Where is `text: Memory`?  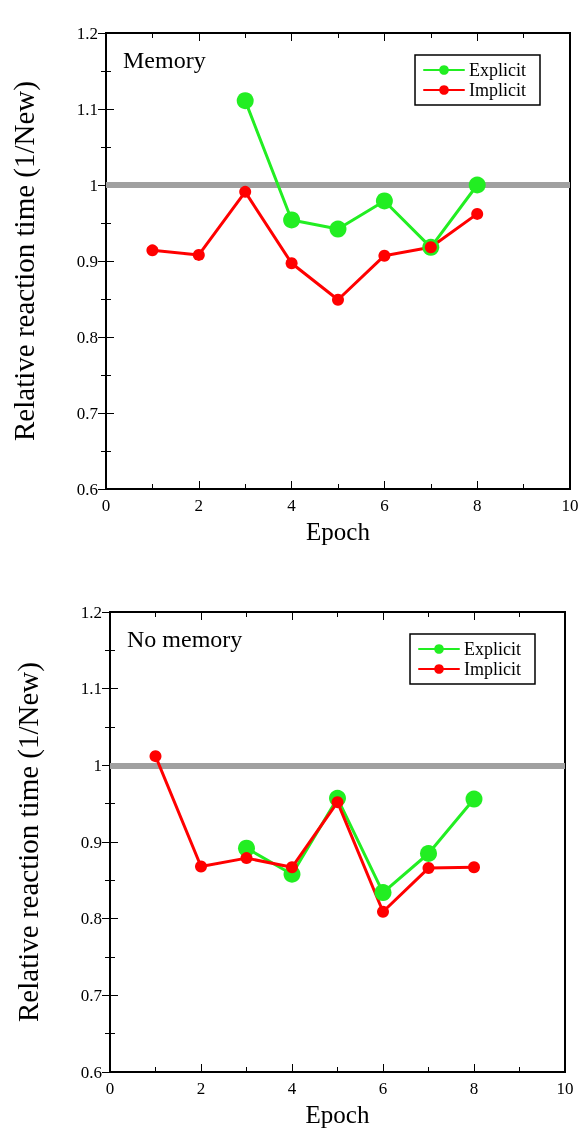 text: Memory is located at coordinates (164, 60).